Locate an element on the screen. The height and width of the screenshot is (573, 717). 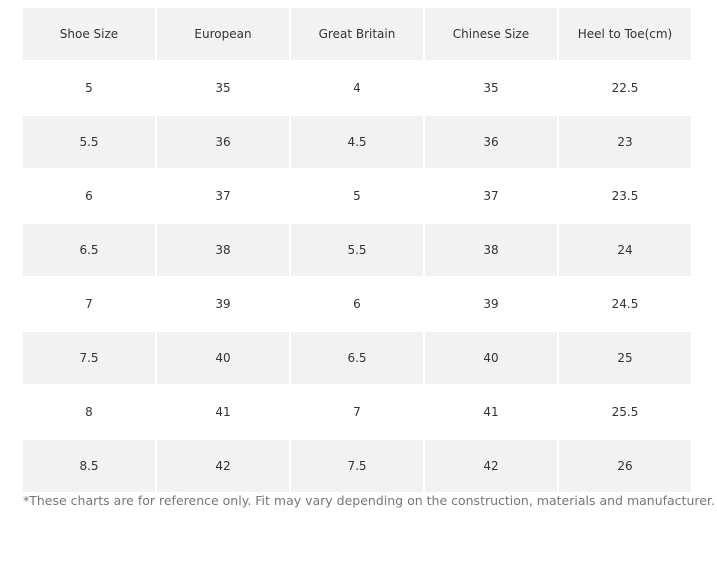
table-row: 7.5 40 6.5 40 25 is located at coordinates (357, 358).